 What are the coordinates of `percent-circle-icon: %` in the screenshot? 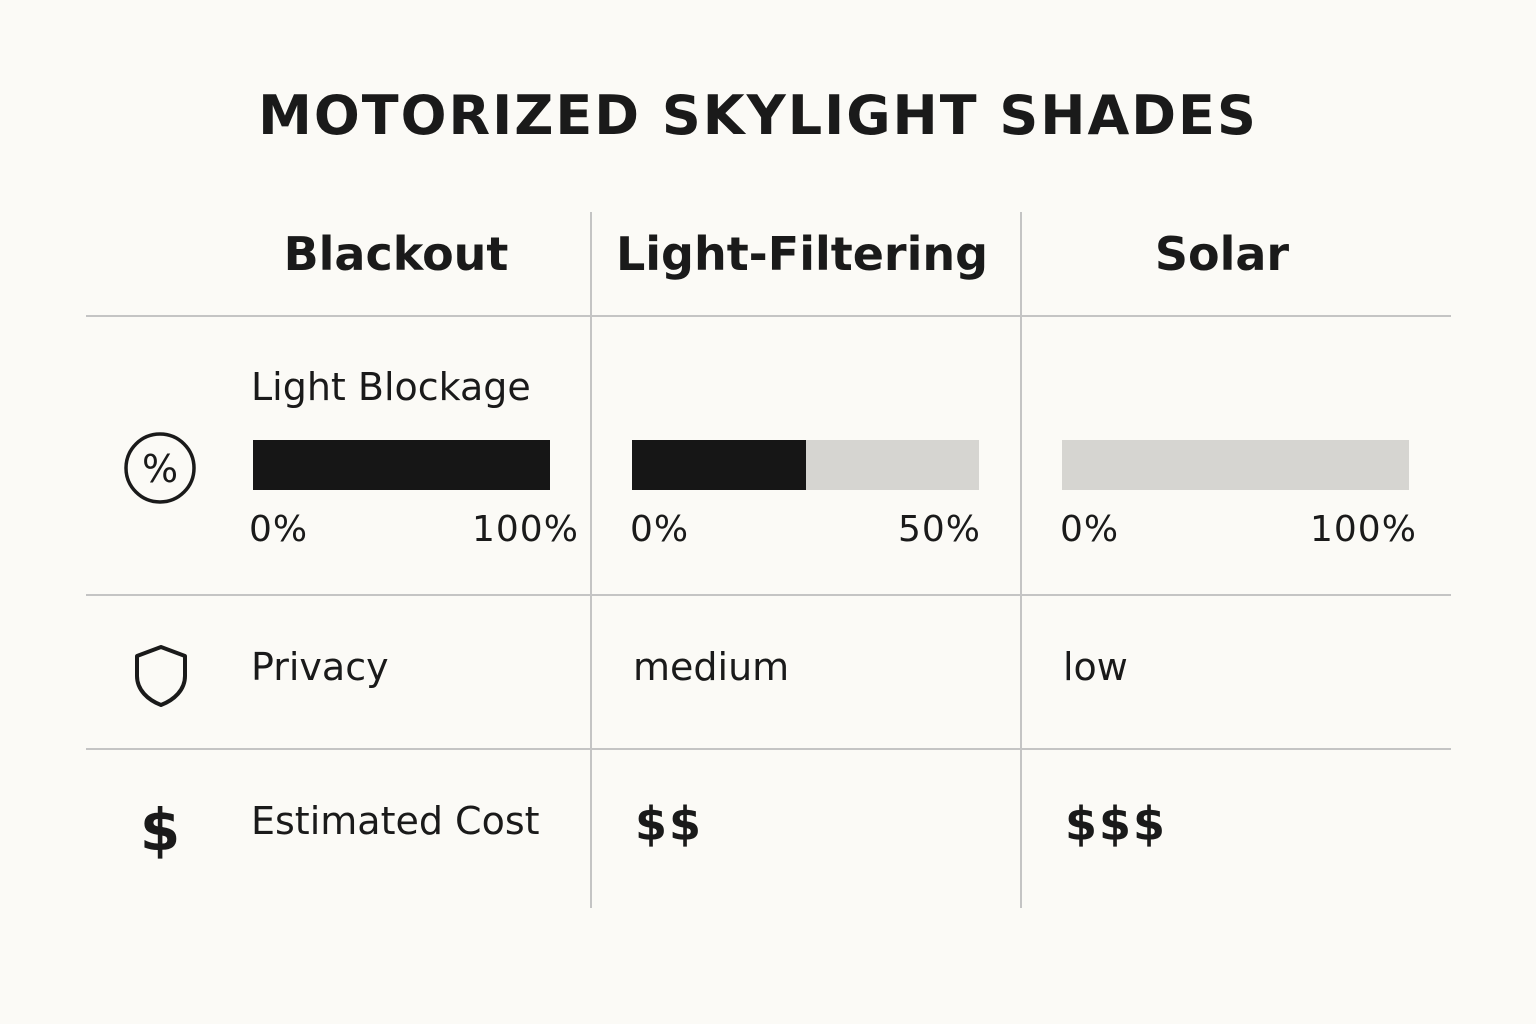 It's located at (160, 468).